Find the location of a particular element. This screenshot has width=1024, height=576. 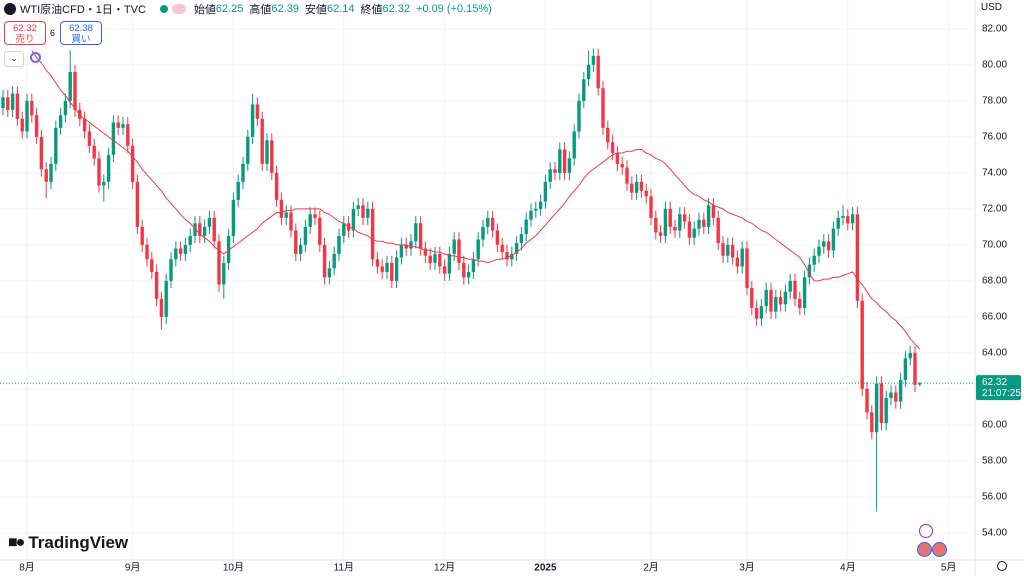

brand: ■● TradingView is located at coordinates (68, 543).